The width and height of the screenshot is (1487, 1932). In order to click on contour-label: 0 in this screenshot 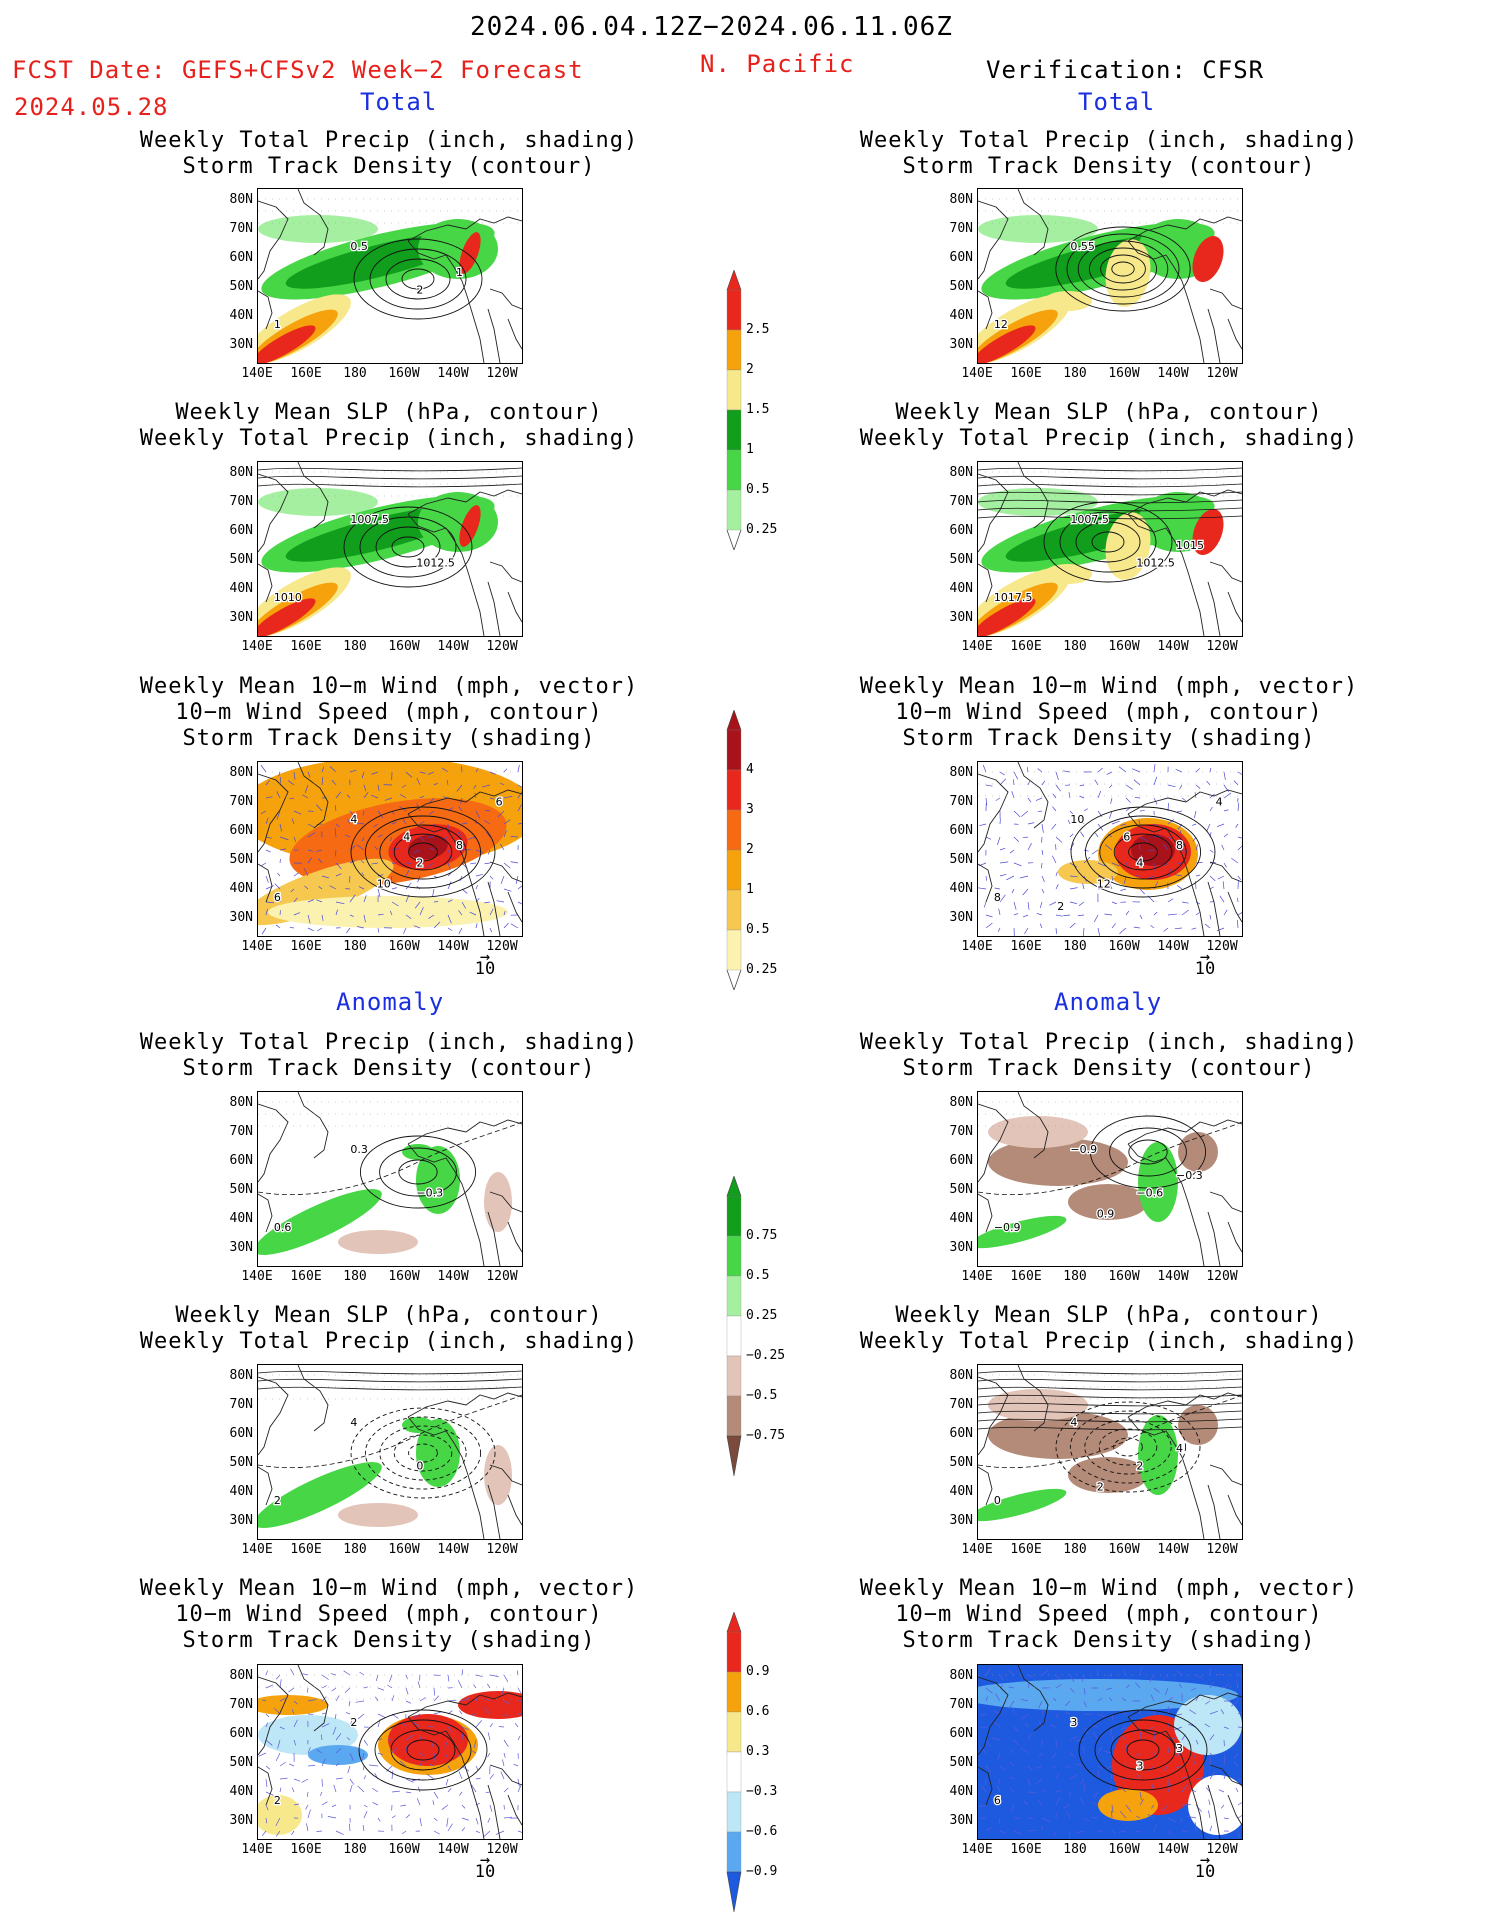, I will do `click(997, 1500)`.